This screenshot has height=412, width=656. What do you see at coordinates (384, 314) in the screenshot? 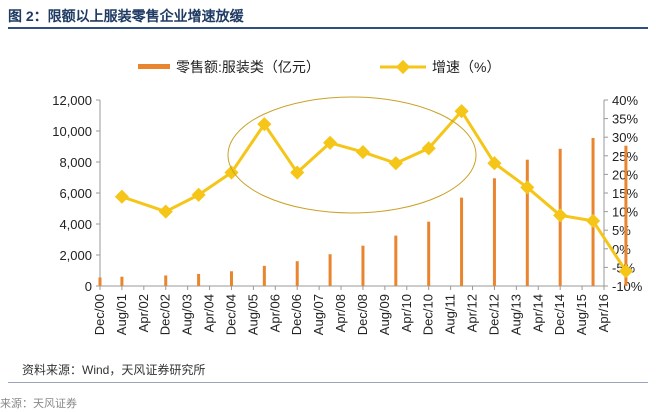
I see `x-tick-label: Aug/09` at bounding box center [384, 314].